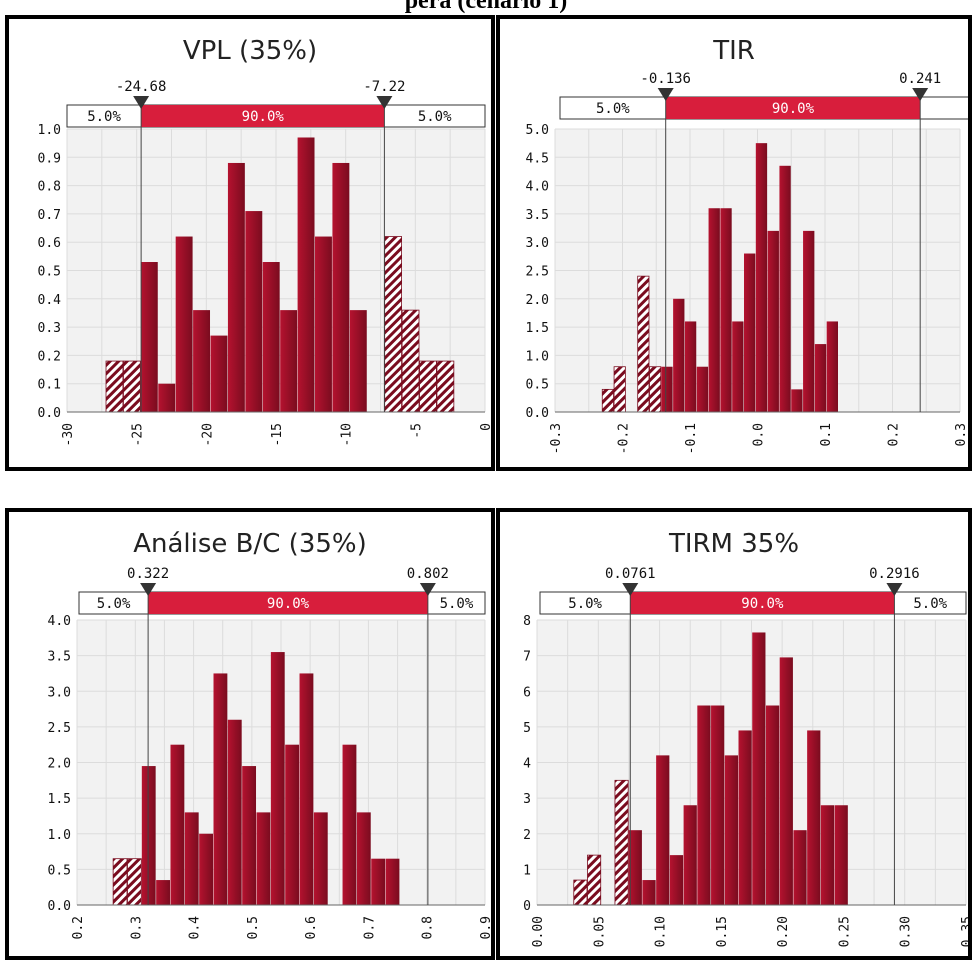  I want to click on y-tick-label: 7, so click(527, 657).